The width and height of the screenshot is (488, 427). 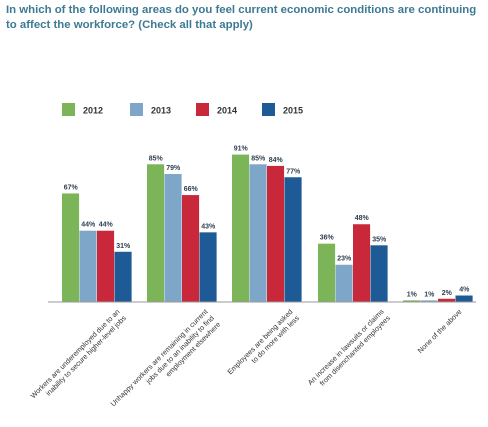 What do you see at coordinates (173, 168) in the screenshot?
I see `data-label-2013-cat2: 79%` at bounding box center [173, 168].